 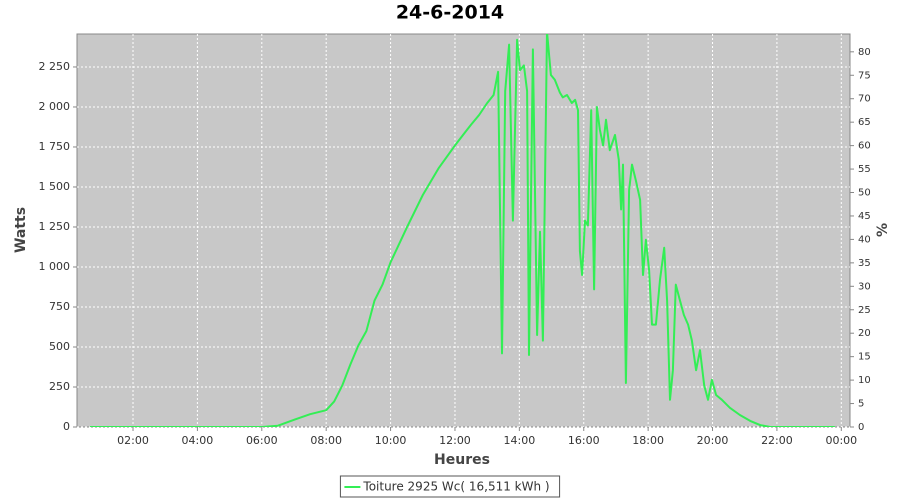 I want to click on y2-tick-label: 65, so click(x=864, y=122).